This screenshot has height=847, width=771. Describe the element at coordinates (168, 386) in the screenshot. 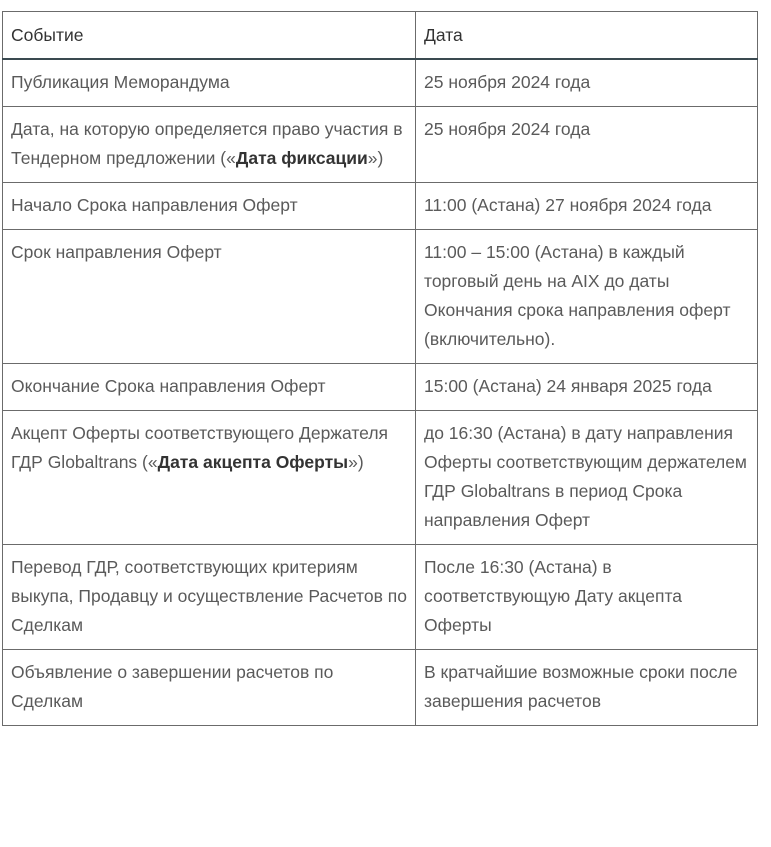

I see `cell-text: Окончание Срока направления Оферт` at that location.